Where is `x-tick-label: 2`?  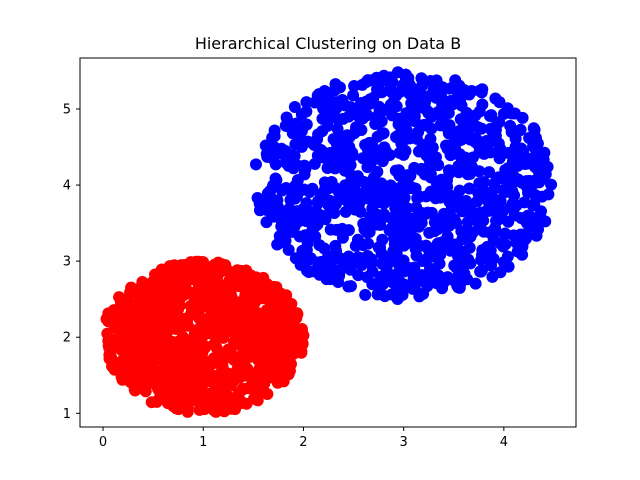 x-tick-label: 2 is located at coordinates (303, 442).